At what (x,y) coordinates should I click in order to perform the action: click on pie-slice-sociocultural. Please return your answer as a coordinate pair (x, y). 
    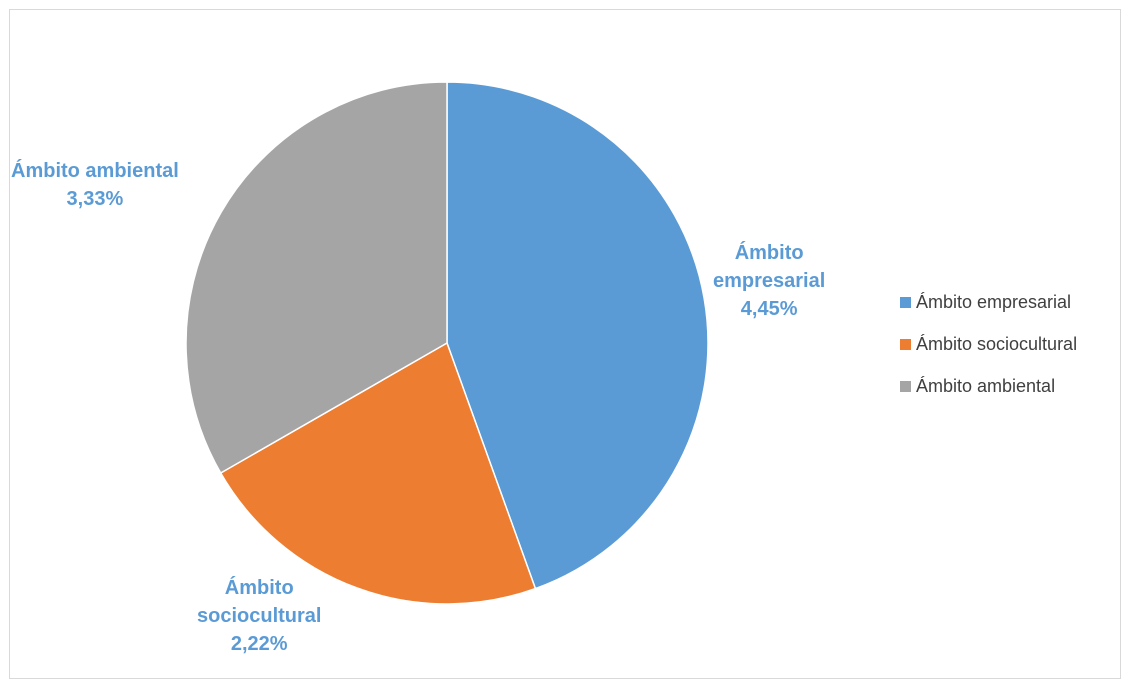
    Looking at the image, I should click on (378, 473).